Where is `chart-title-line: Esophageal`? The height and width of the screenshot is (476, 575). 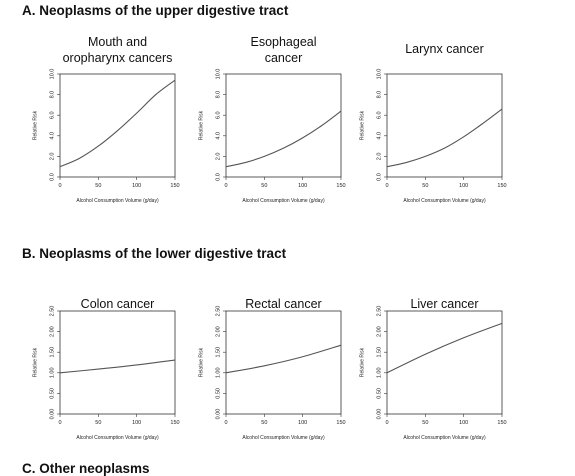 chart-title-line: Esophageal is located at coordinates (283, 42).